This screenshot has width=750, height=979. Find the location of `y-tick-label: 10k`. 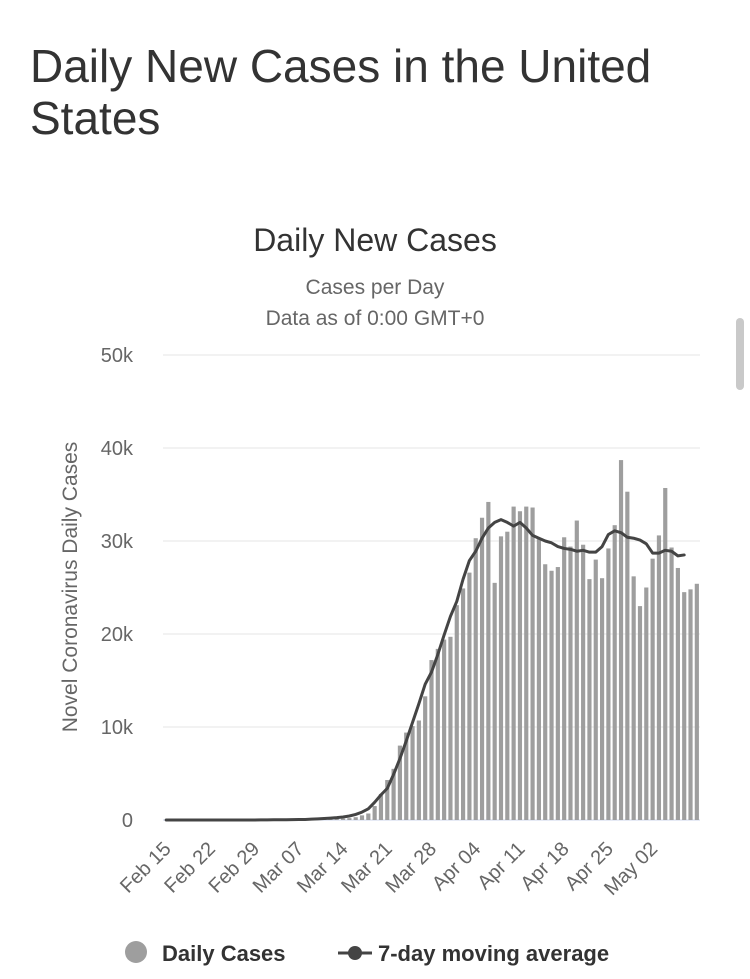

y-tick-label: 10k is located at coordinates (117, 728).